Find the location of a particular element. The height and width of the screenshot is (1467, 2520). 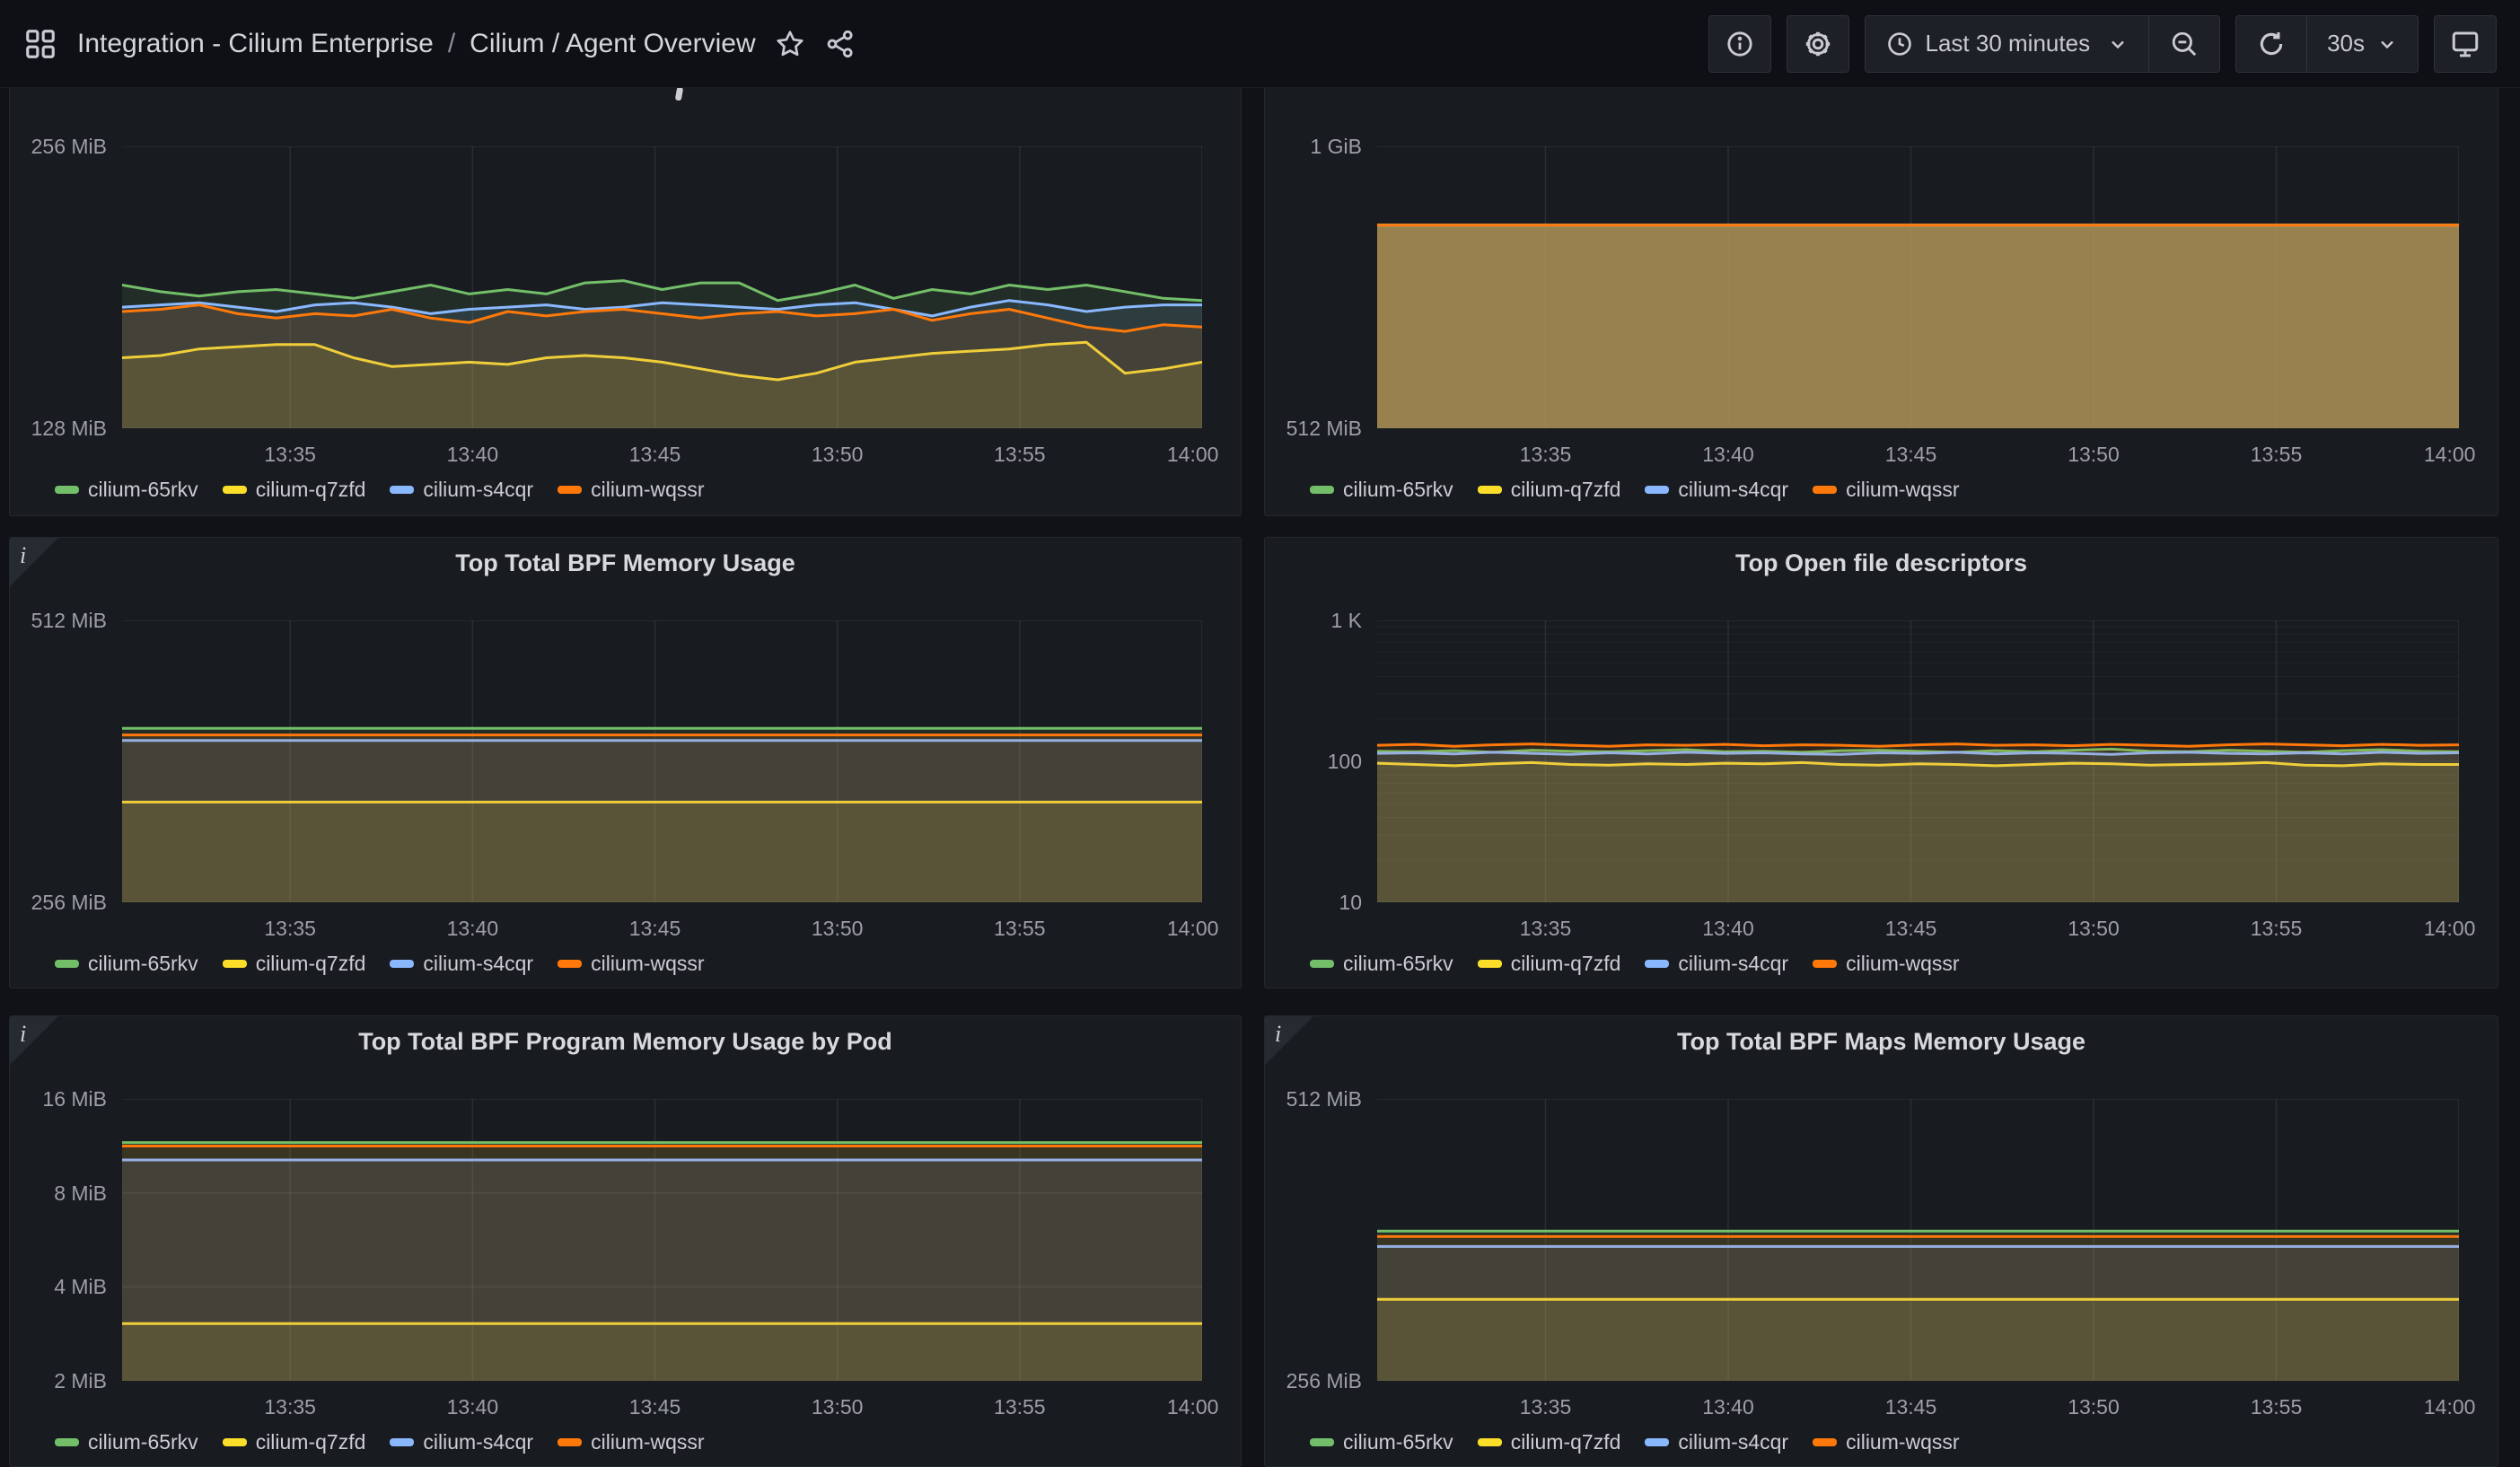

x-axis-tick-label: 13:55 is located at coordinates (2277, 928).